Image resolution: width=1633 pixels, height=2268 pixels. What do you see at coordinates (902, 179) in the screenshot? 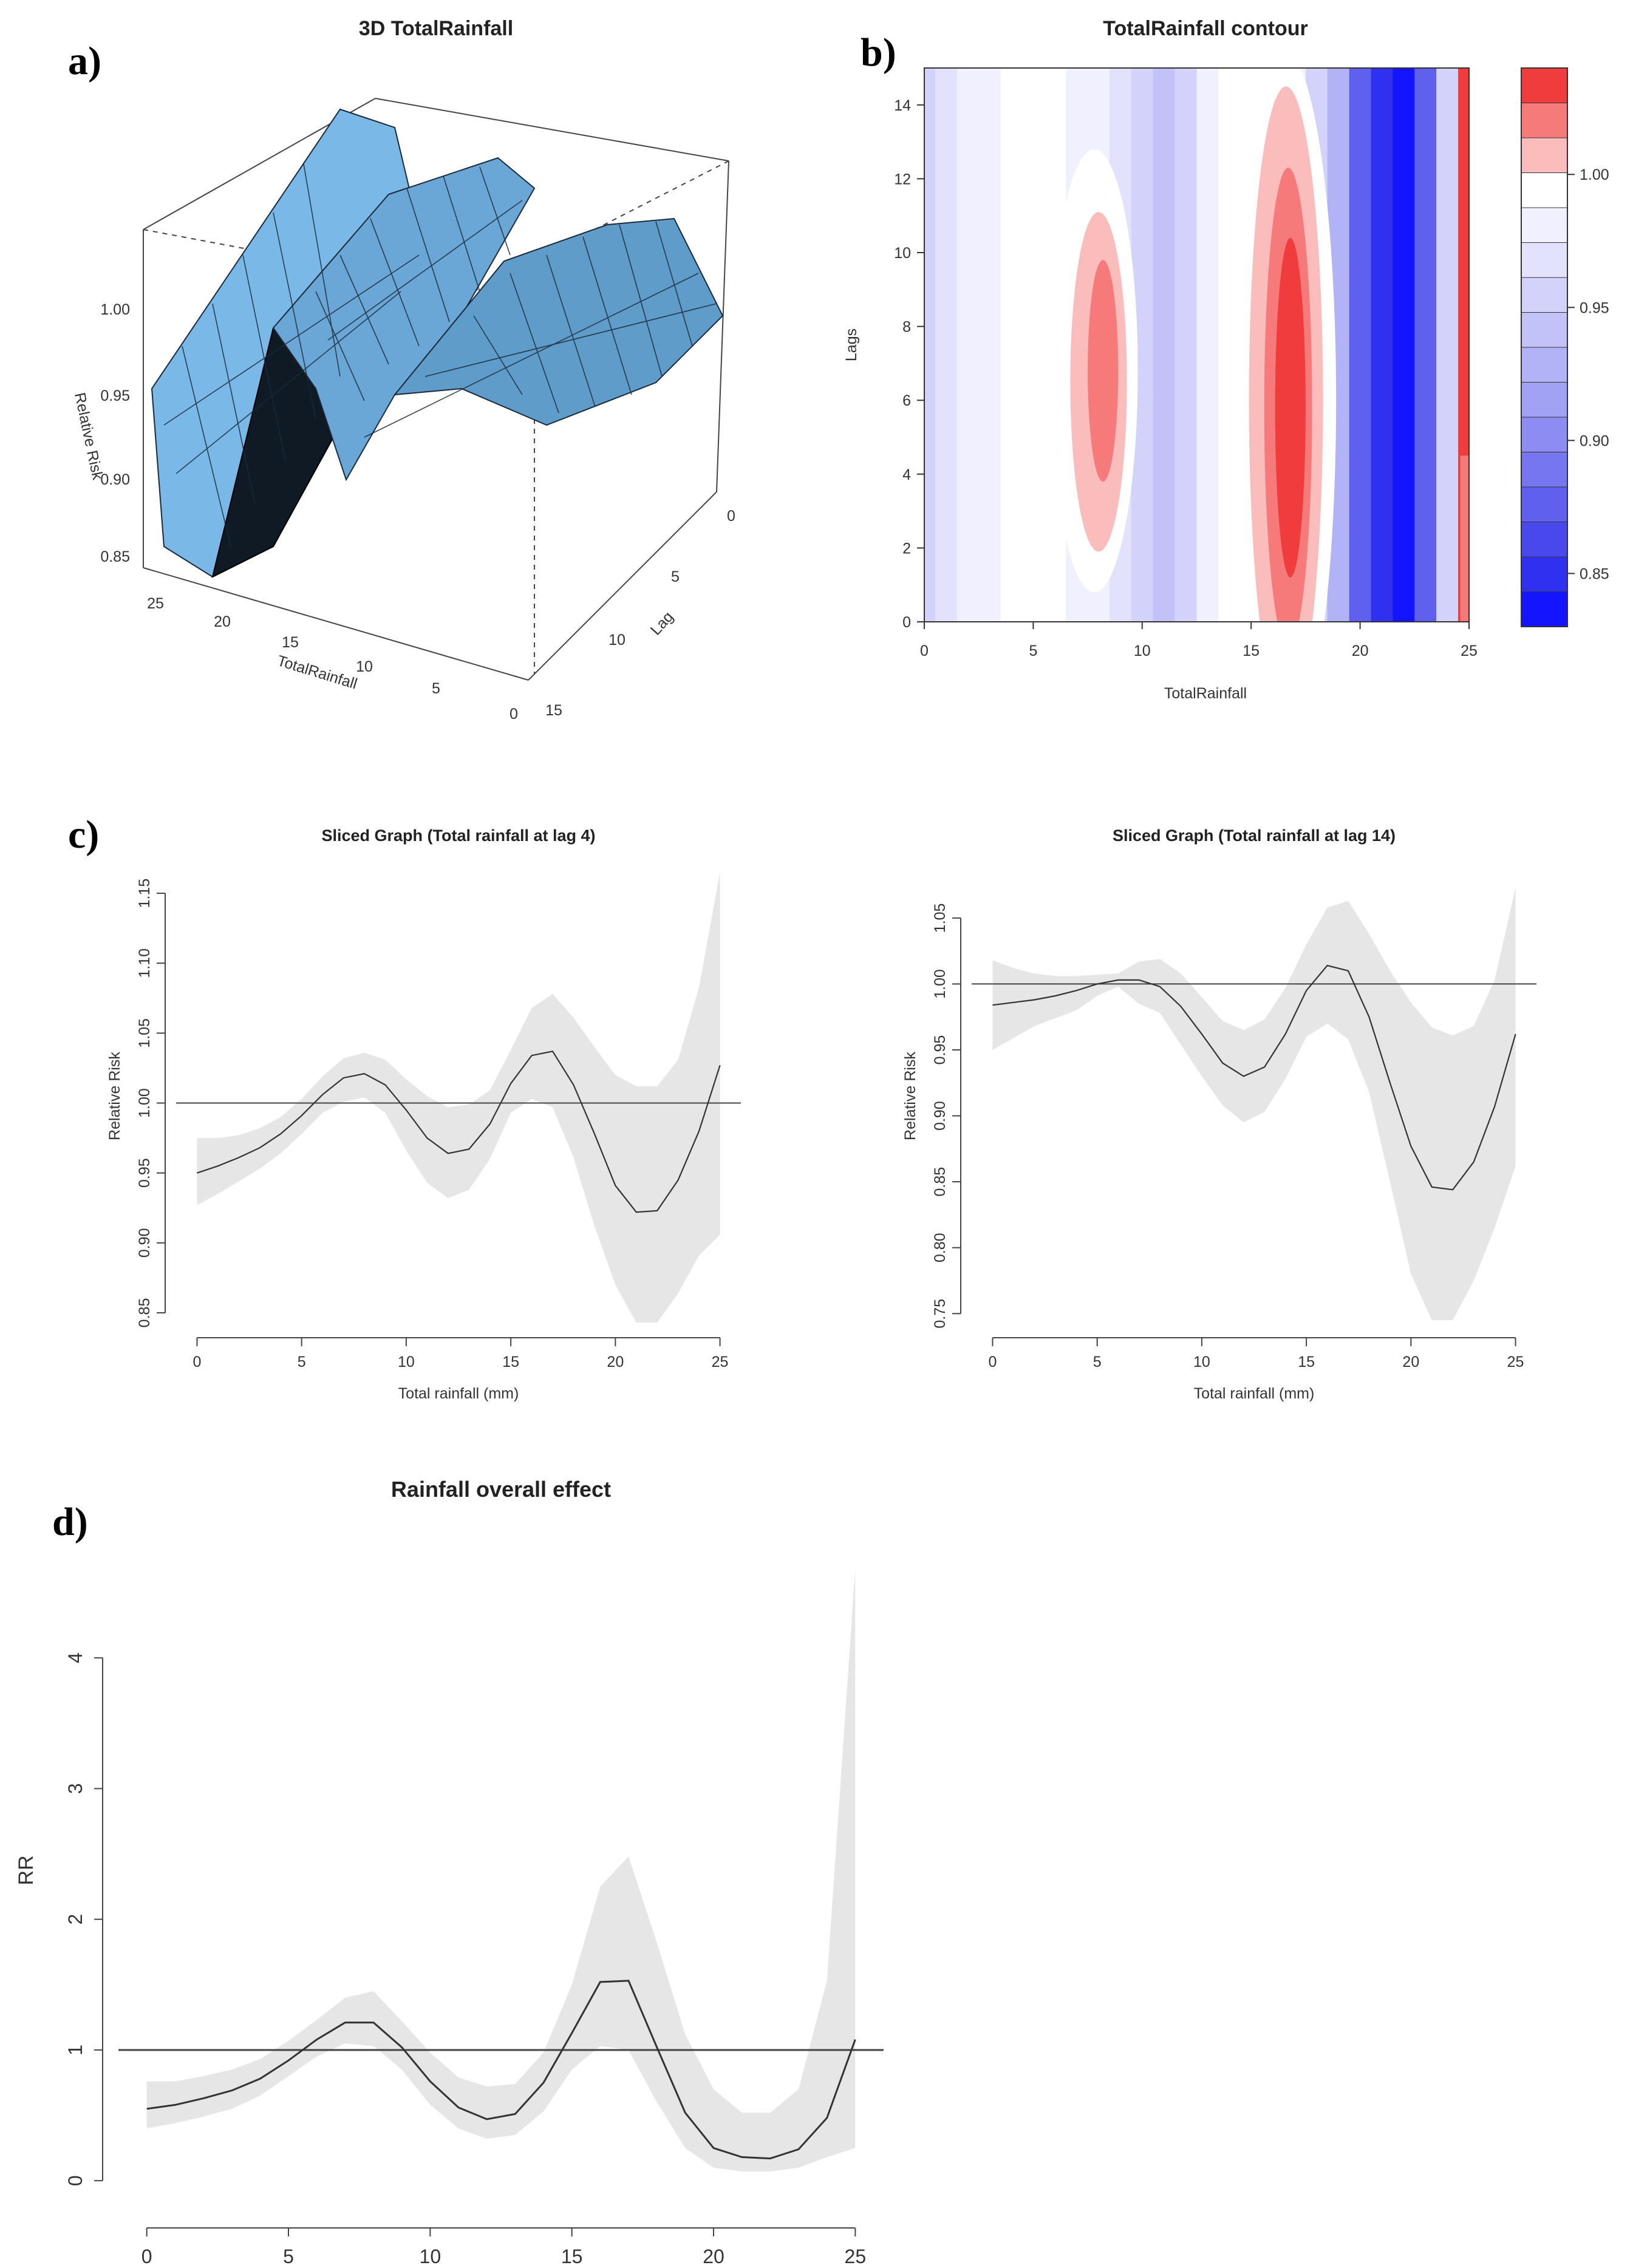
I see `y-tick-label: 12` at bounding box center [902, 179].